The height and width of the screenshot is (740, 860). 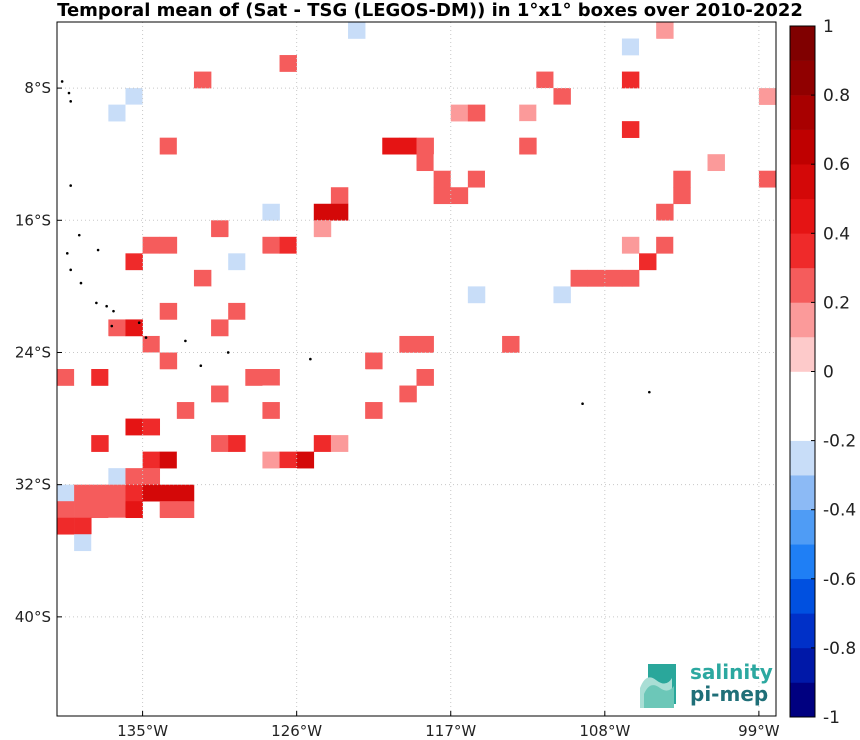 I want to click on salinity-pi-mep-logo: salinity pi-mep, so click(x=704, y=685).